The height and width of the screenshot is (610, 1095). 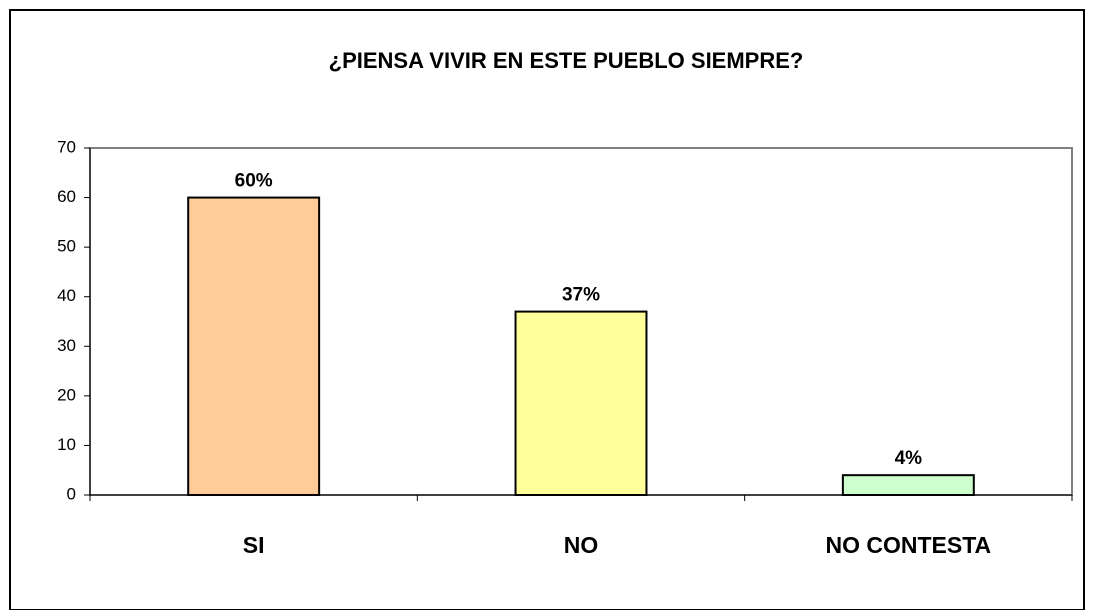 I want to click on y-tick-label: 60, so click(x=66, y=196).